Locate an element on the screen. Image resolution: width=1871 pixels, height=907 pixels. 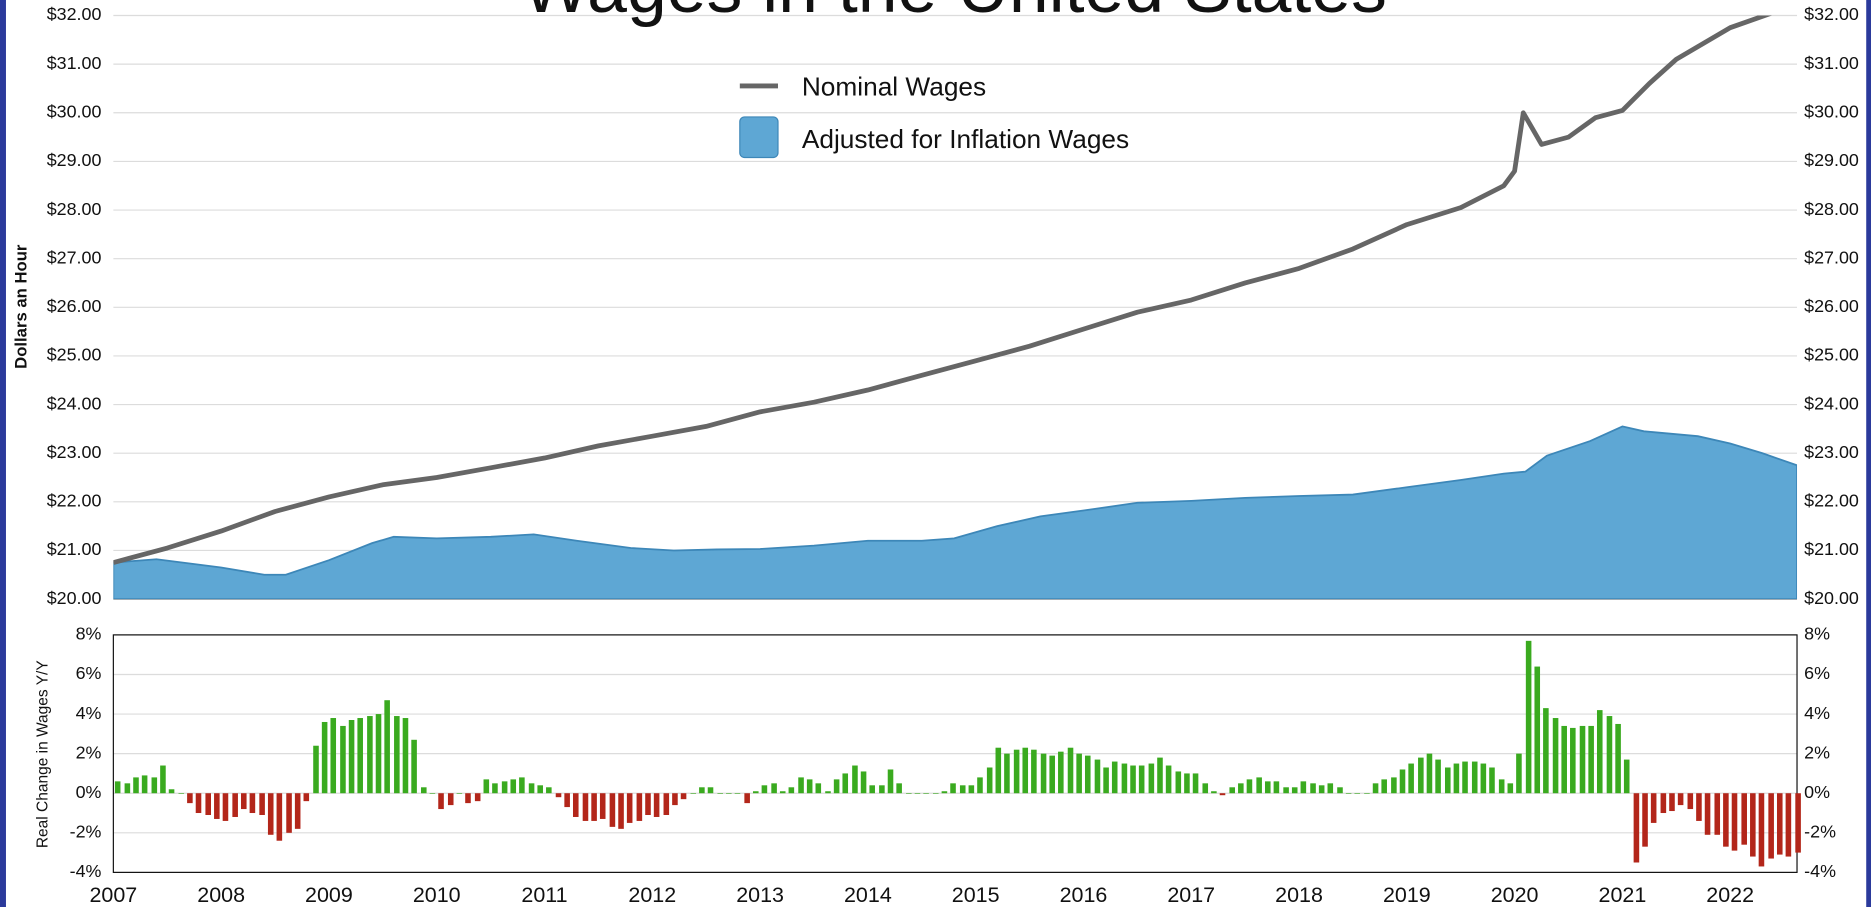
x-tick-label: 2012 is located at coordinates (652, 895).